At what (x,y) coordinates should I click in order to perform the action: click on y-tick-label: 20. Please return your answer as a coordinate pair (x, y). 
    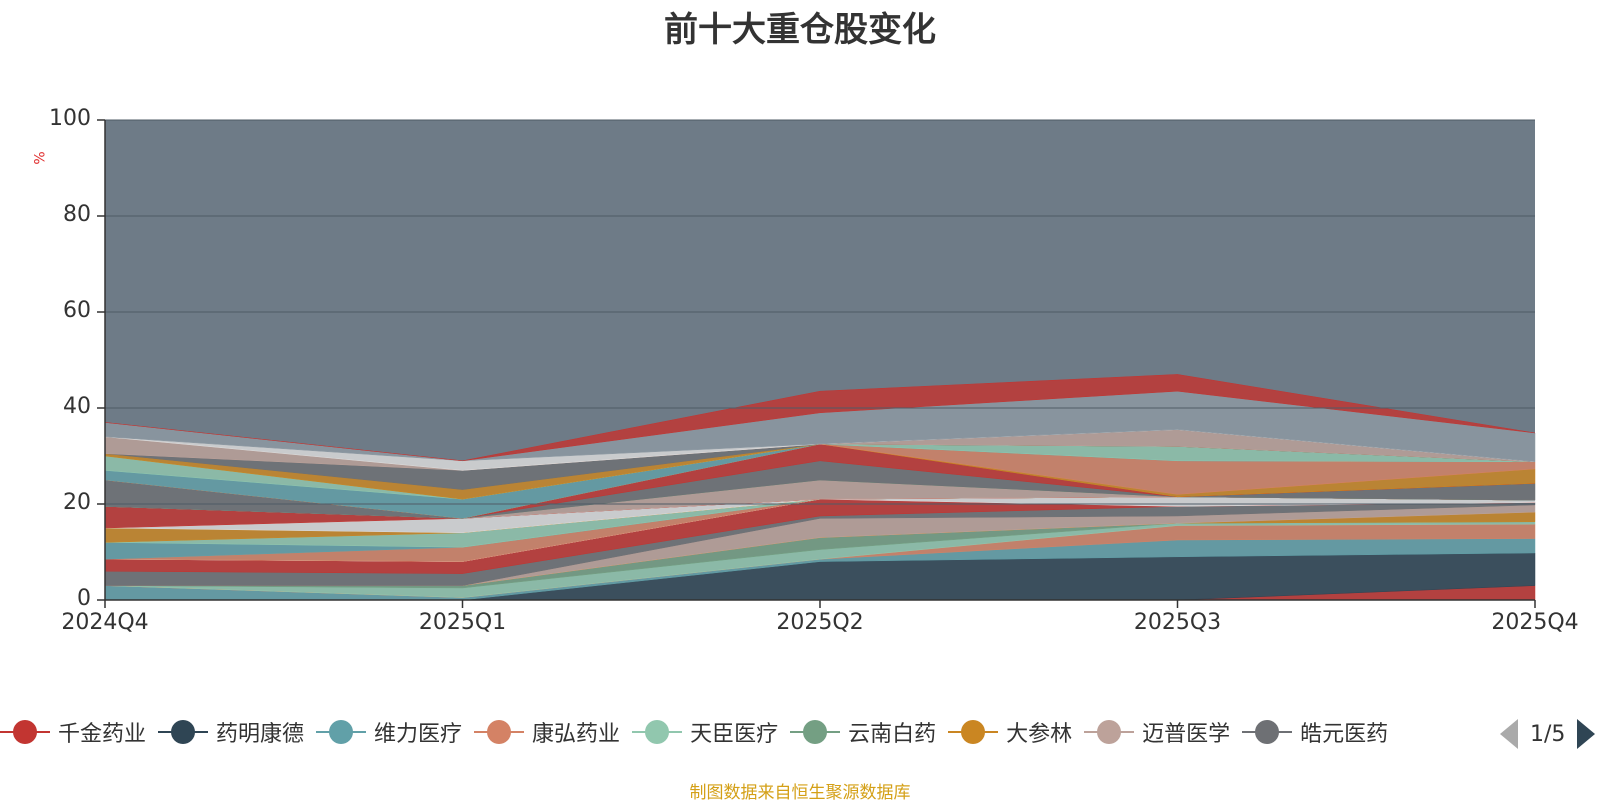
    Looking at the image, I should click on (77, 502).